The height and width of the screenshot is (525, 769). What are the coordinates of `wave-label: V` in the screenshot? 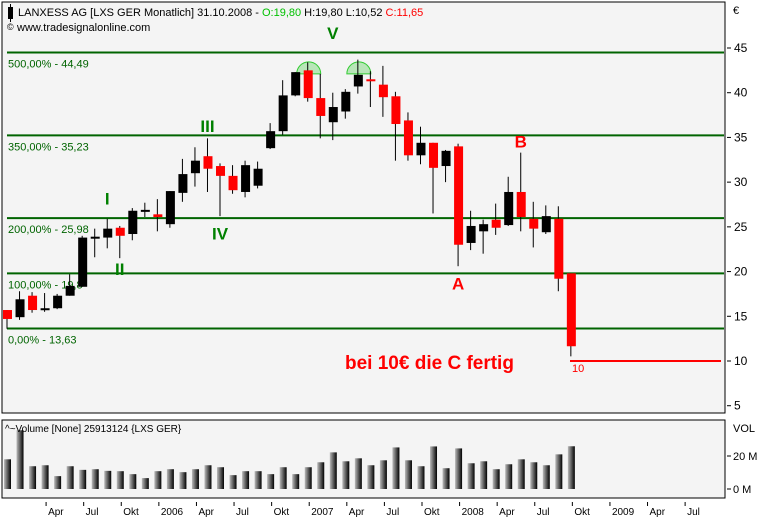 It's located at (333, 33).